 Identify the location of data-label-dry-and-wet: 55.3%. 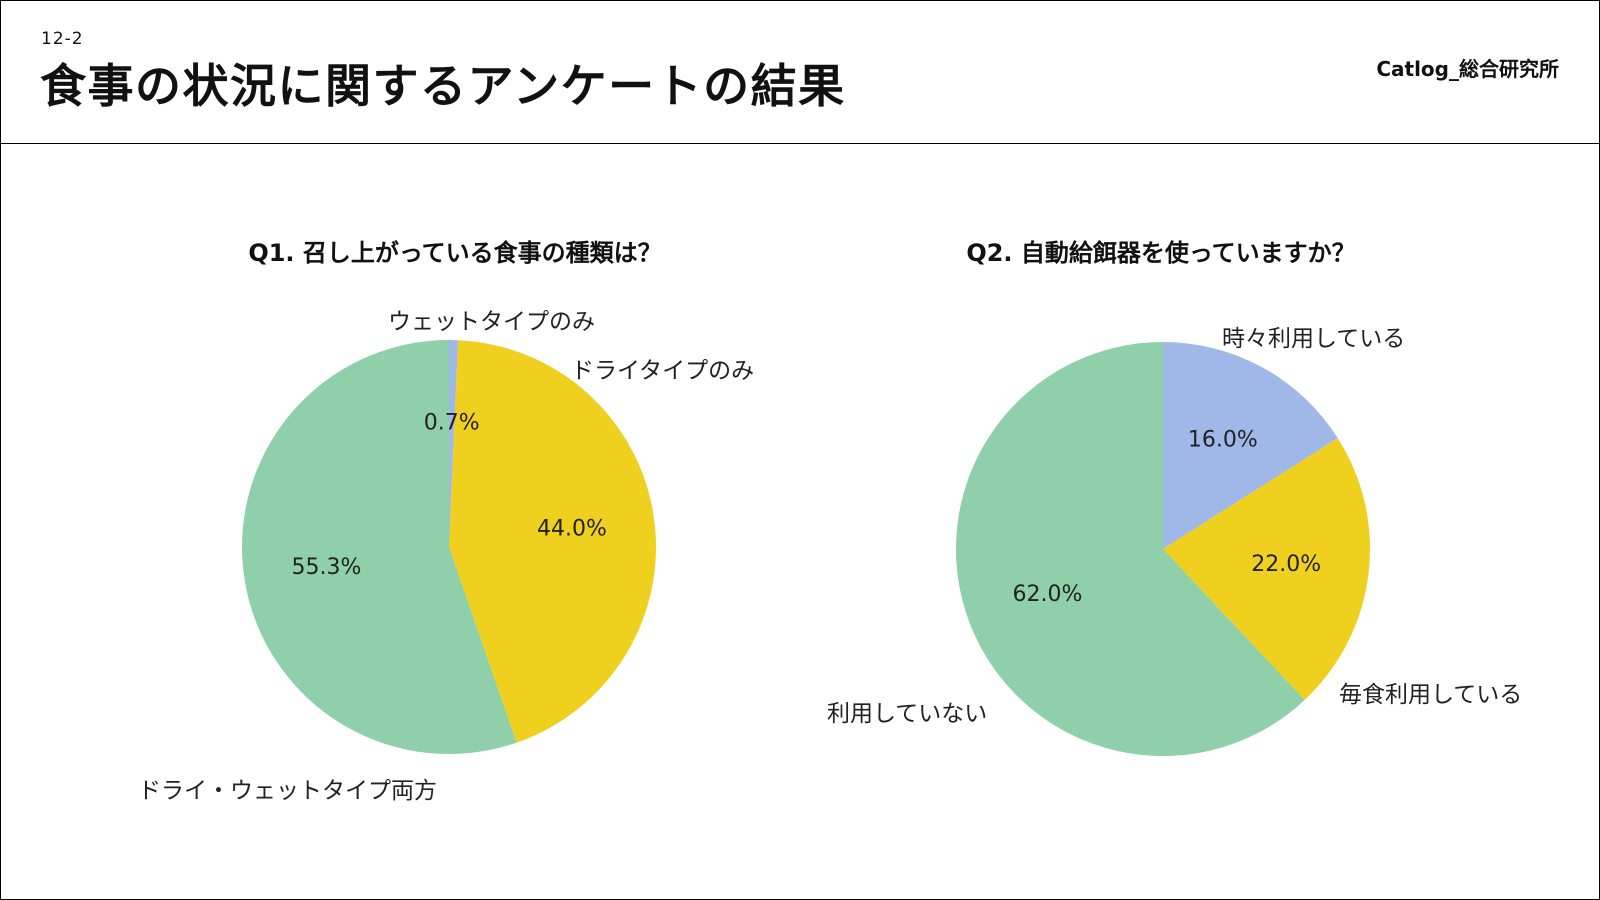
(327, 567).